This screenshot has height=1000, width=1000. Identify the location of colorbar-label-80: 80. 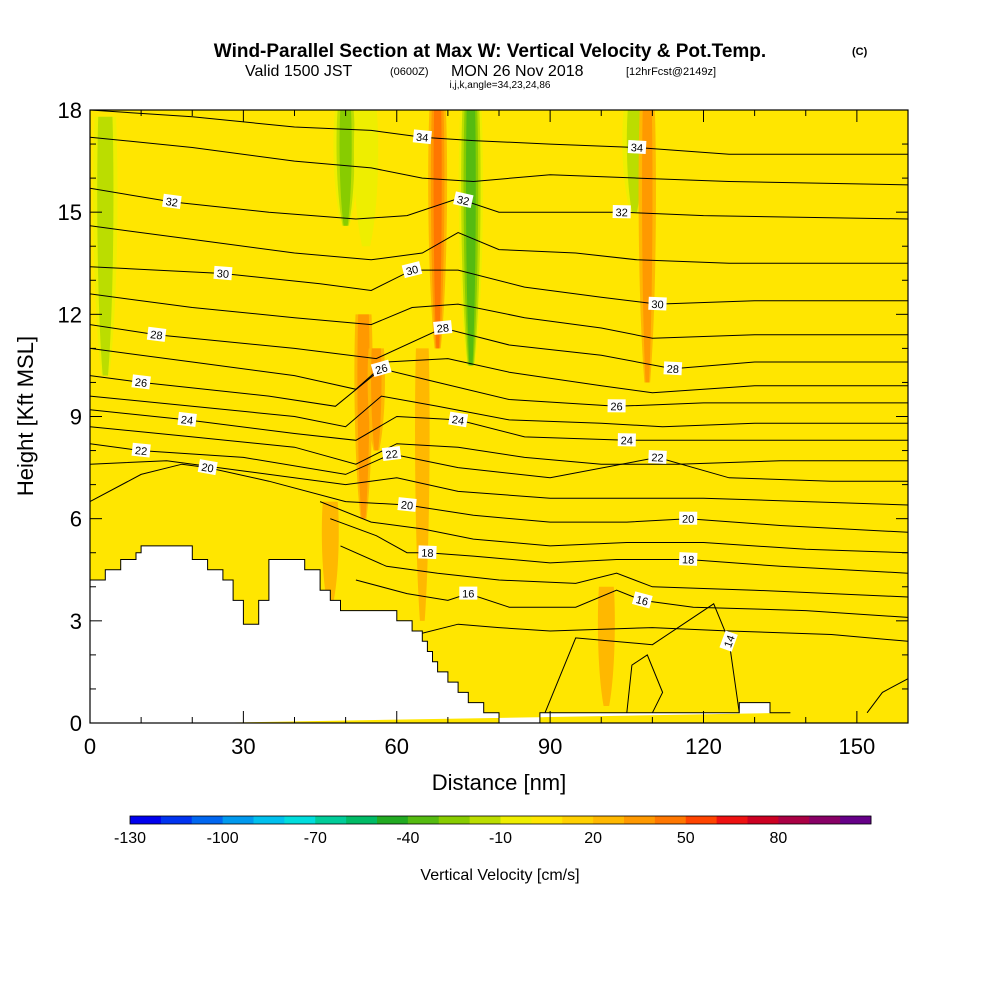
(779, 838).